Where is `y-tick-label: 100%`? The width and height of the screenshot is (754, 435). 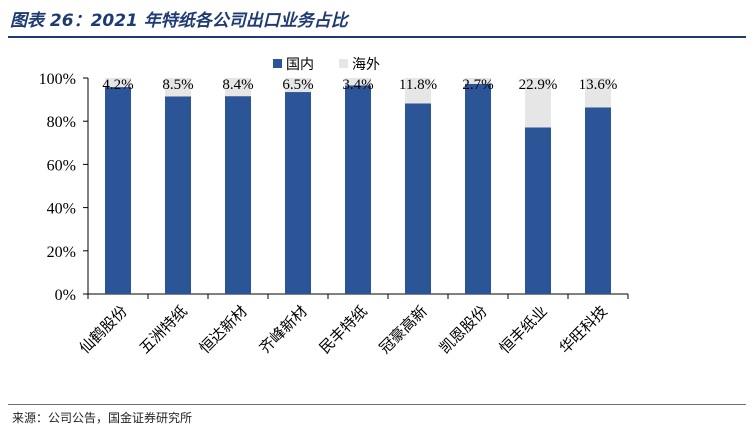 y-tick-label: 100% is located at coordinates (57, 79).